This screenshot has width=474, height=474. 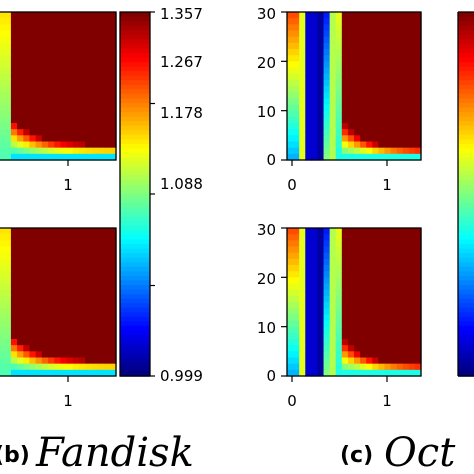 I want to click on caption-name-fandisk: Fandisk, so click(x=114, y=452).